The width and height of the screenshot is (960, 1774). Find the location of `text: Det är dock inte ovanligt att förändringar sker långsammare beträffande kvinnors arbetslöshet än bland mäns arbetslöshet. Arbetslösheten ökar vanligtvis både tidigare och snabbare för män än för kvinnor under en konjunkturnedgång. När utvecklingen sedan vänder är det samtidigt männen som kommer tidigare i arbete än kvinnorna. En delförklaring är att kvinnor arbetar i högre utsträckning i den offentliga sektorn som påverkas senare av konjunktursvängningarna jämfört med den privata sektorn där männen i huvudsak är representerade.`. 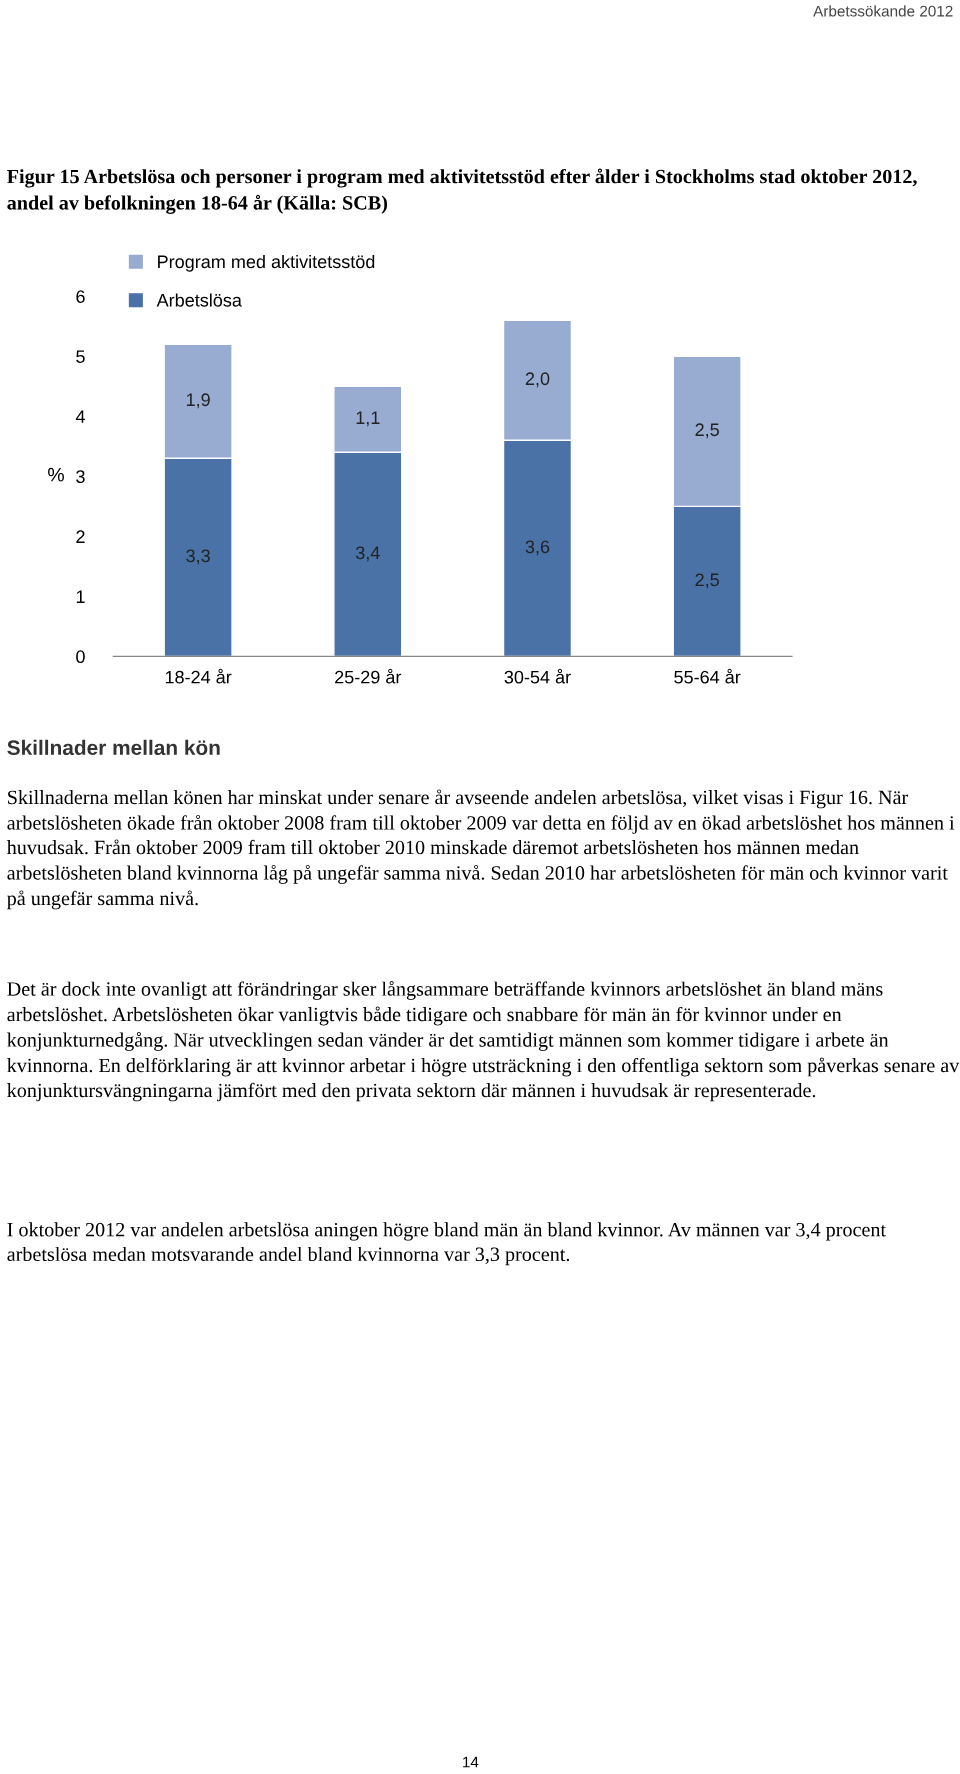

text: Det är dock inte ovanligt att förändringar sker långsammare beträffande kvinnors arbetslöshet än bland mäns arbetslöshet. Arbetslösheten ökar vanligtvis både tidigare och snabbare för män än för kvinnor under en konjunkturnedgång. När utvecklingen sedan vänder är det samtidigt männen som kommer tidigare i arbete än kvinnorna. En delförklaring är att kvinnor arbetar i högre utsträckning i den offentliga sektorn som påverkas senare av konjunktursvängningarna jämfört med den privata sektorn där männen i huvudsak är representerade. is located at coordinates (483, 1041).